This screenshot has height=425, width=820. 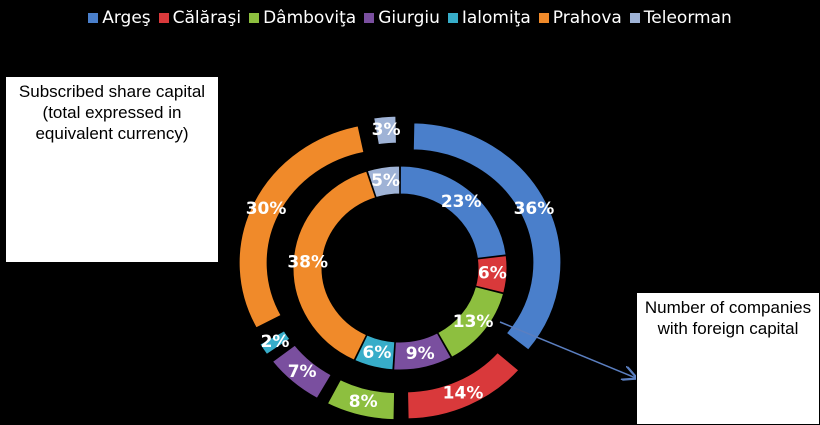 I want to click on legend-item: Teleorman, so click(x=680, y=18).